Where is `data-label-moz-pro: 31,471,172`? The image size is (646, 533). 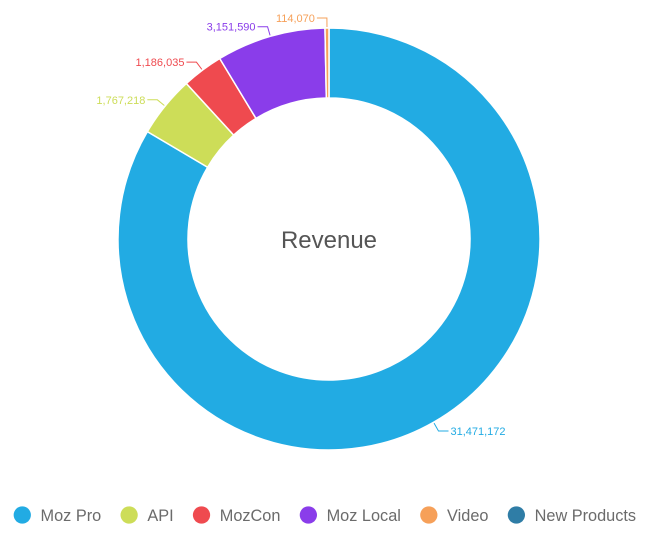
data-label-moz-pro: 31,471,172 is located at coordinates (477, 432).